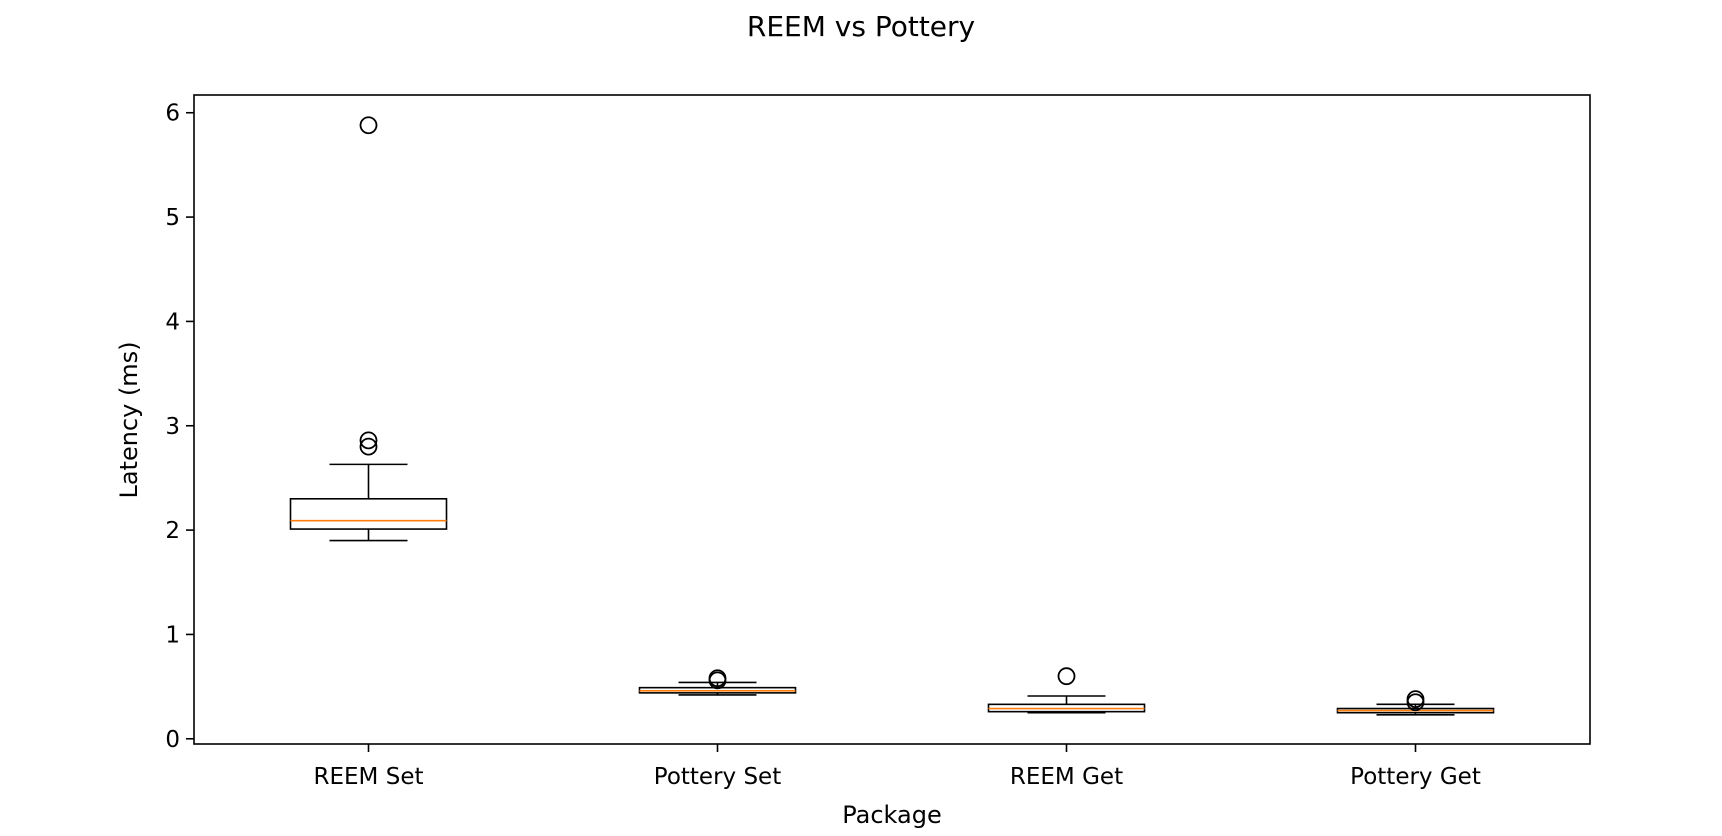 The width and height of the screenshot is (1722, 836). Describe the element at coordinates (861, 26) in the screenshot. I see `chart-title: REEM vs Pottery` at that location.